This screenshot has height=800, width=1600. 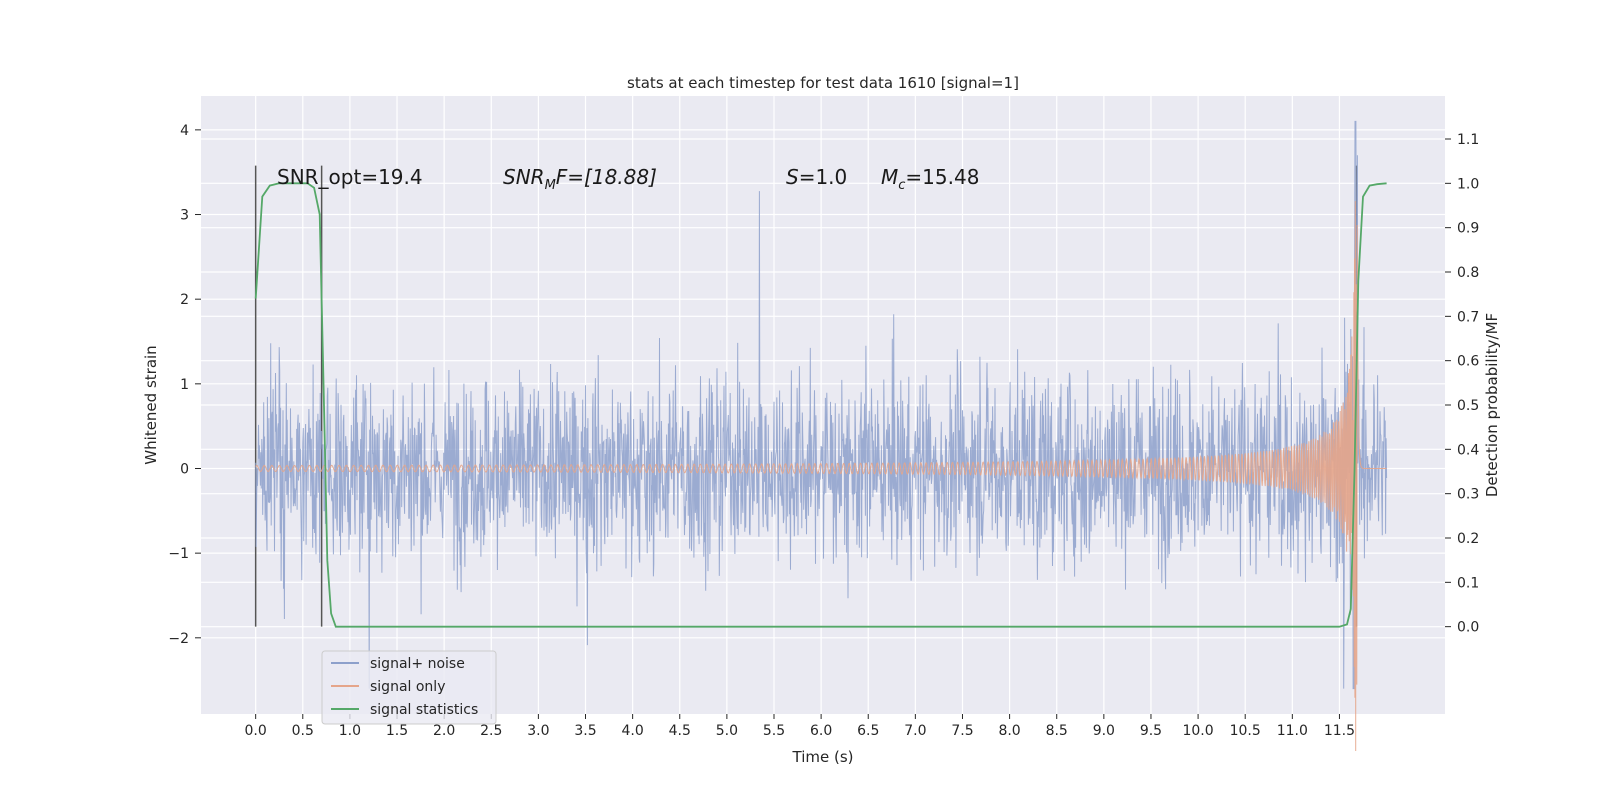 What do you see at coordinates (823, 757) in the screenshot?
I see `x-axis-label: Time (s)` at bounding box center [823, 757].